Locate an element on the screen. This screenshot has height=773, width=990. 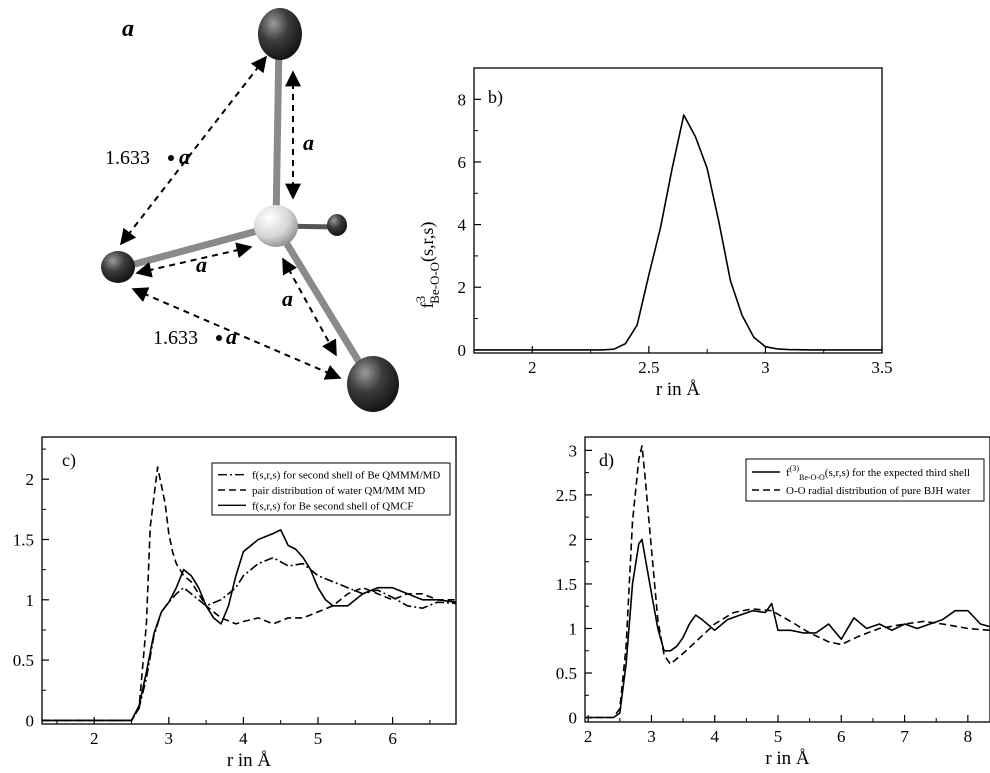
chart-c-xtick-label: 4 is located at coordinates (243, 738).